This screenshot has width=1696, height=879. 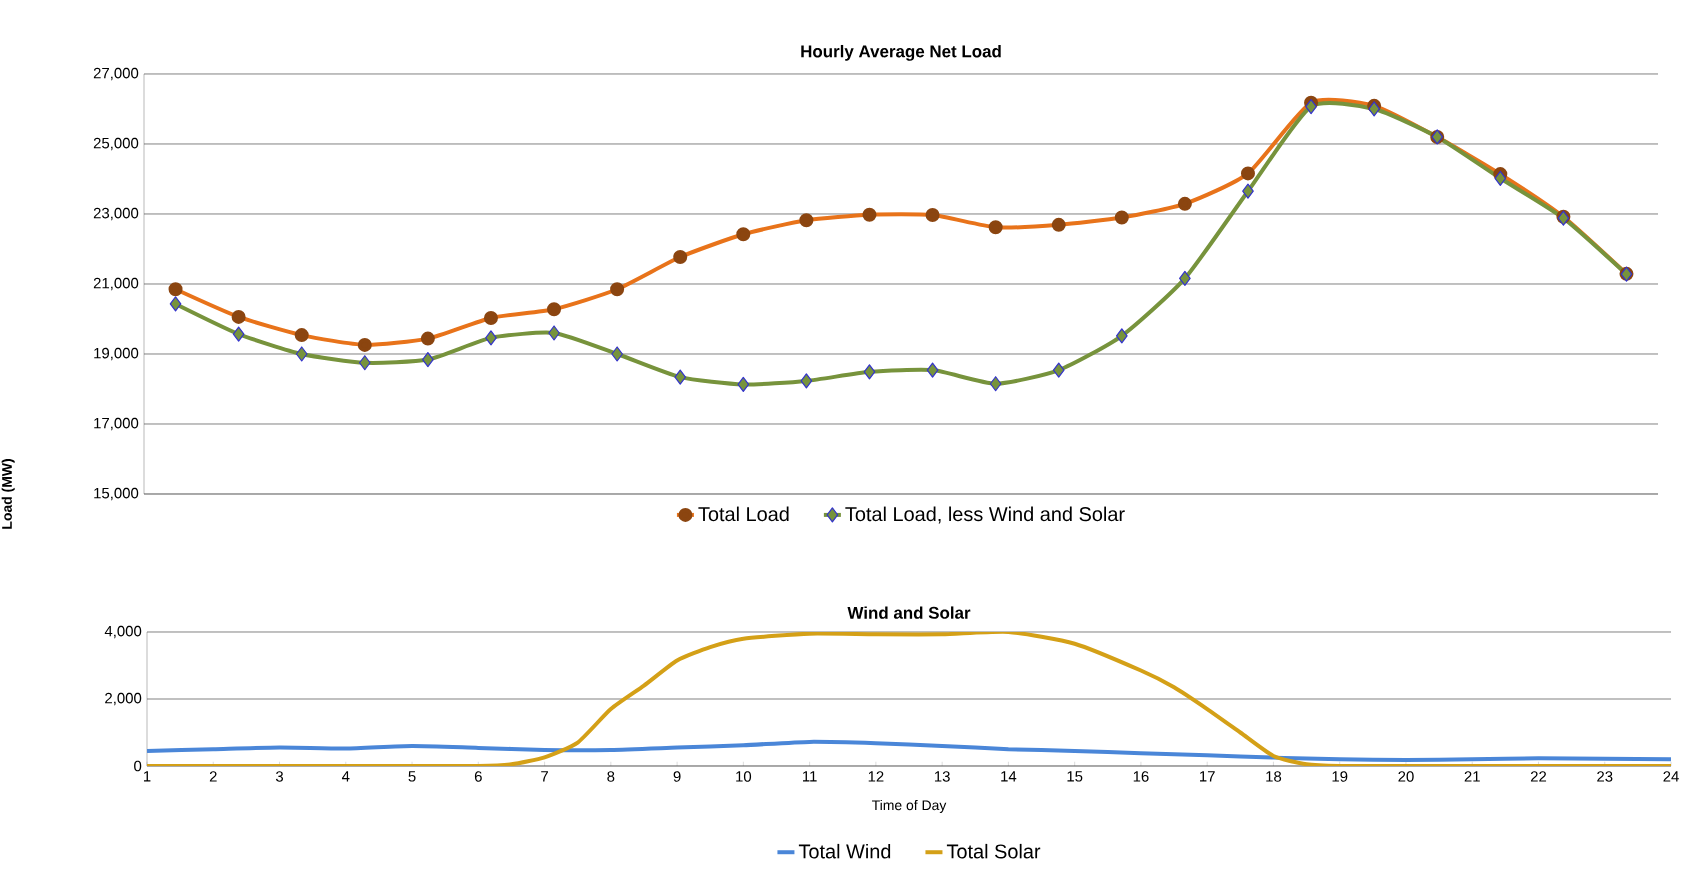 I want to click on legend-label: Total Solar, so click(x=993, y=851).